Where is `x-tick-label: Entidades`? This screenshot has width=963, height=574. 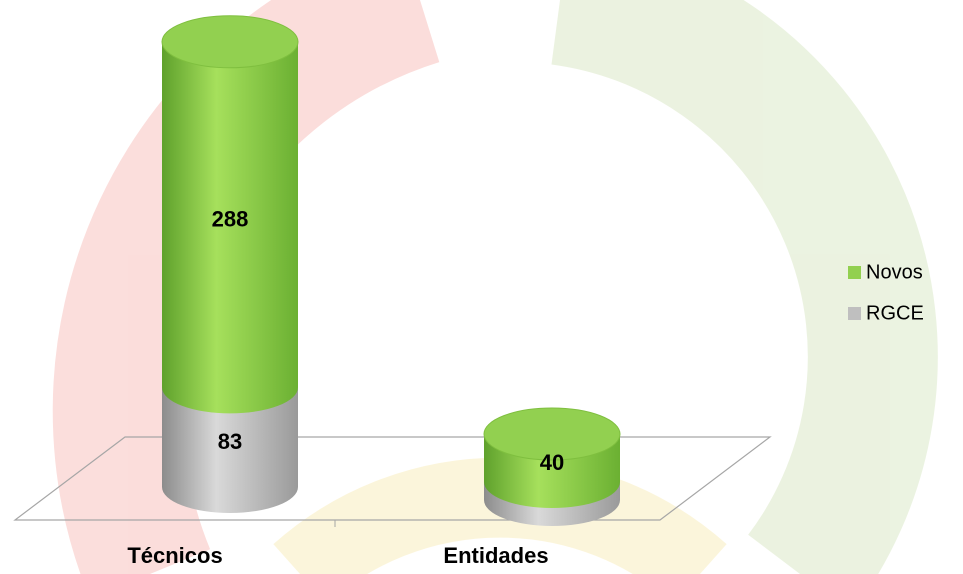
x-tick-label: Entidades is located at coordinates (495, 555).